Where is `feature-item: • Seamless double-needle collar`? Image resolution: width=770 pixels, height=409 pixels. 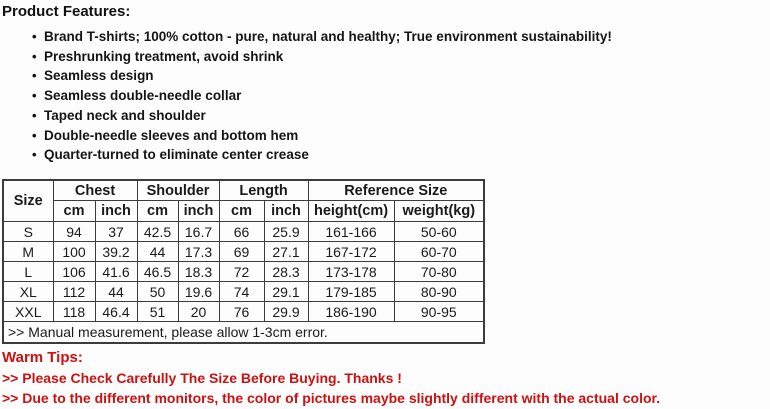
feature-item: • Seamless double-needle collar is located at coordinates (401, 96).